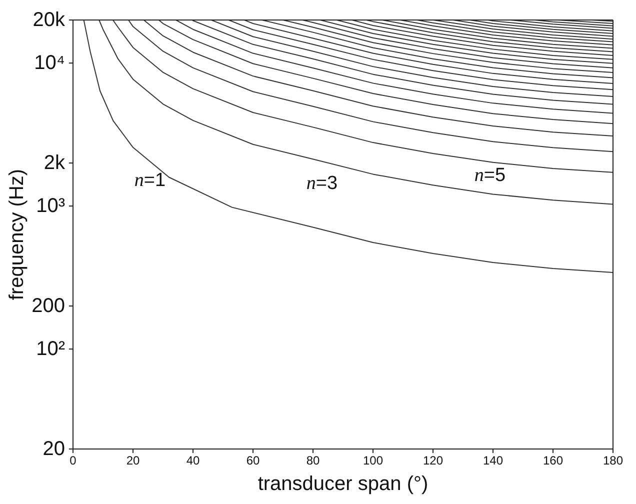 Image resolution: width=636 pixels, height=504 pixels. What do you see at coordinates (133, 461) in the screenshot?
I see `x-tick-label: 20` at bounding box center [133, 461].